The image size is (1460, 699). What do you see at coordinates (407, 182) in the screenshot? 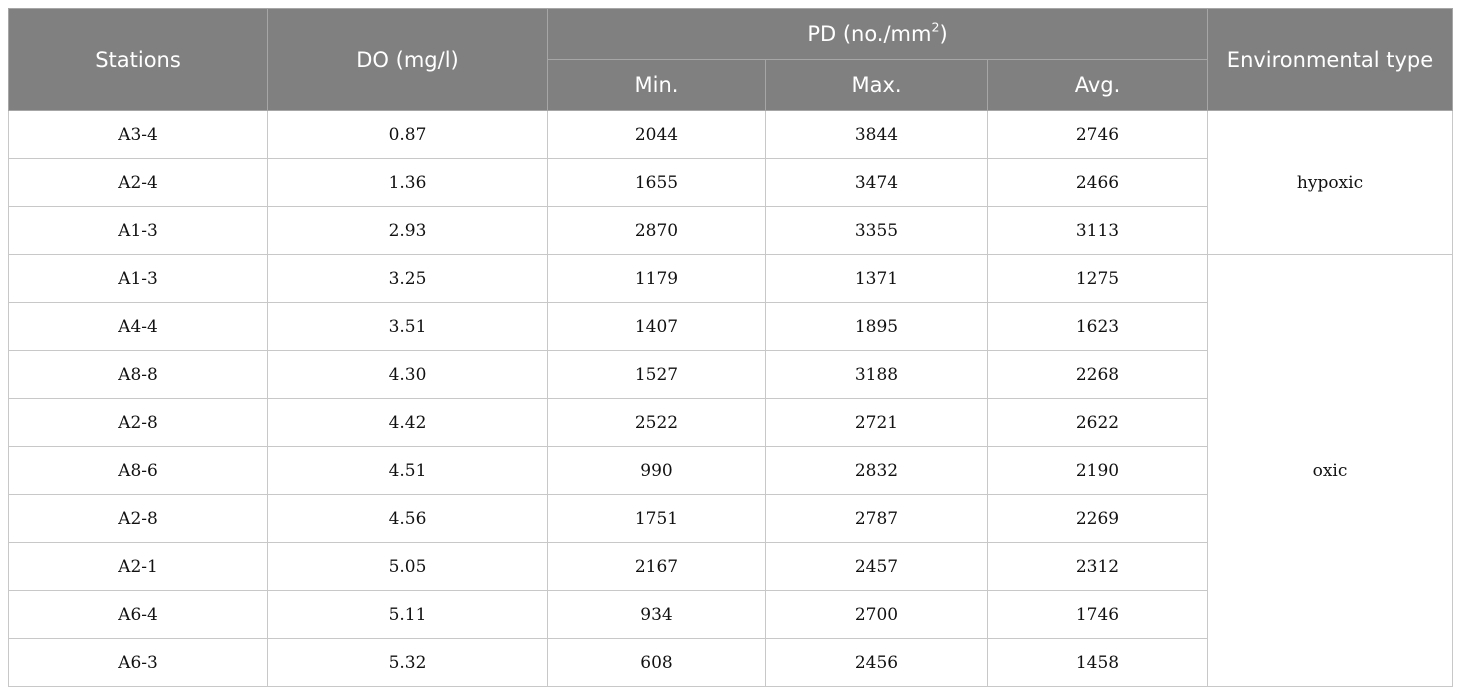
I see `cell-do: 1.36` at bounding box center [407, 182].